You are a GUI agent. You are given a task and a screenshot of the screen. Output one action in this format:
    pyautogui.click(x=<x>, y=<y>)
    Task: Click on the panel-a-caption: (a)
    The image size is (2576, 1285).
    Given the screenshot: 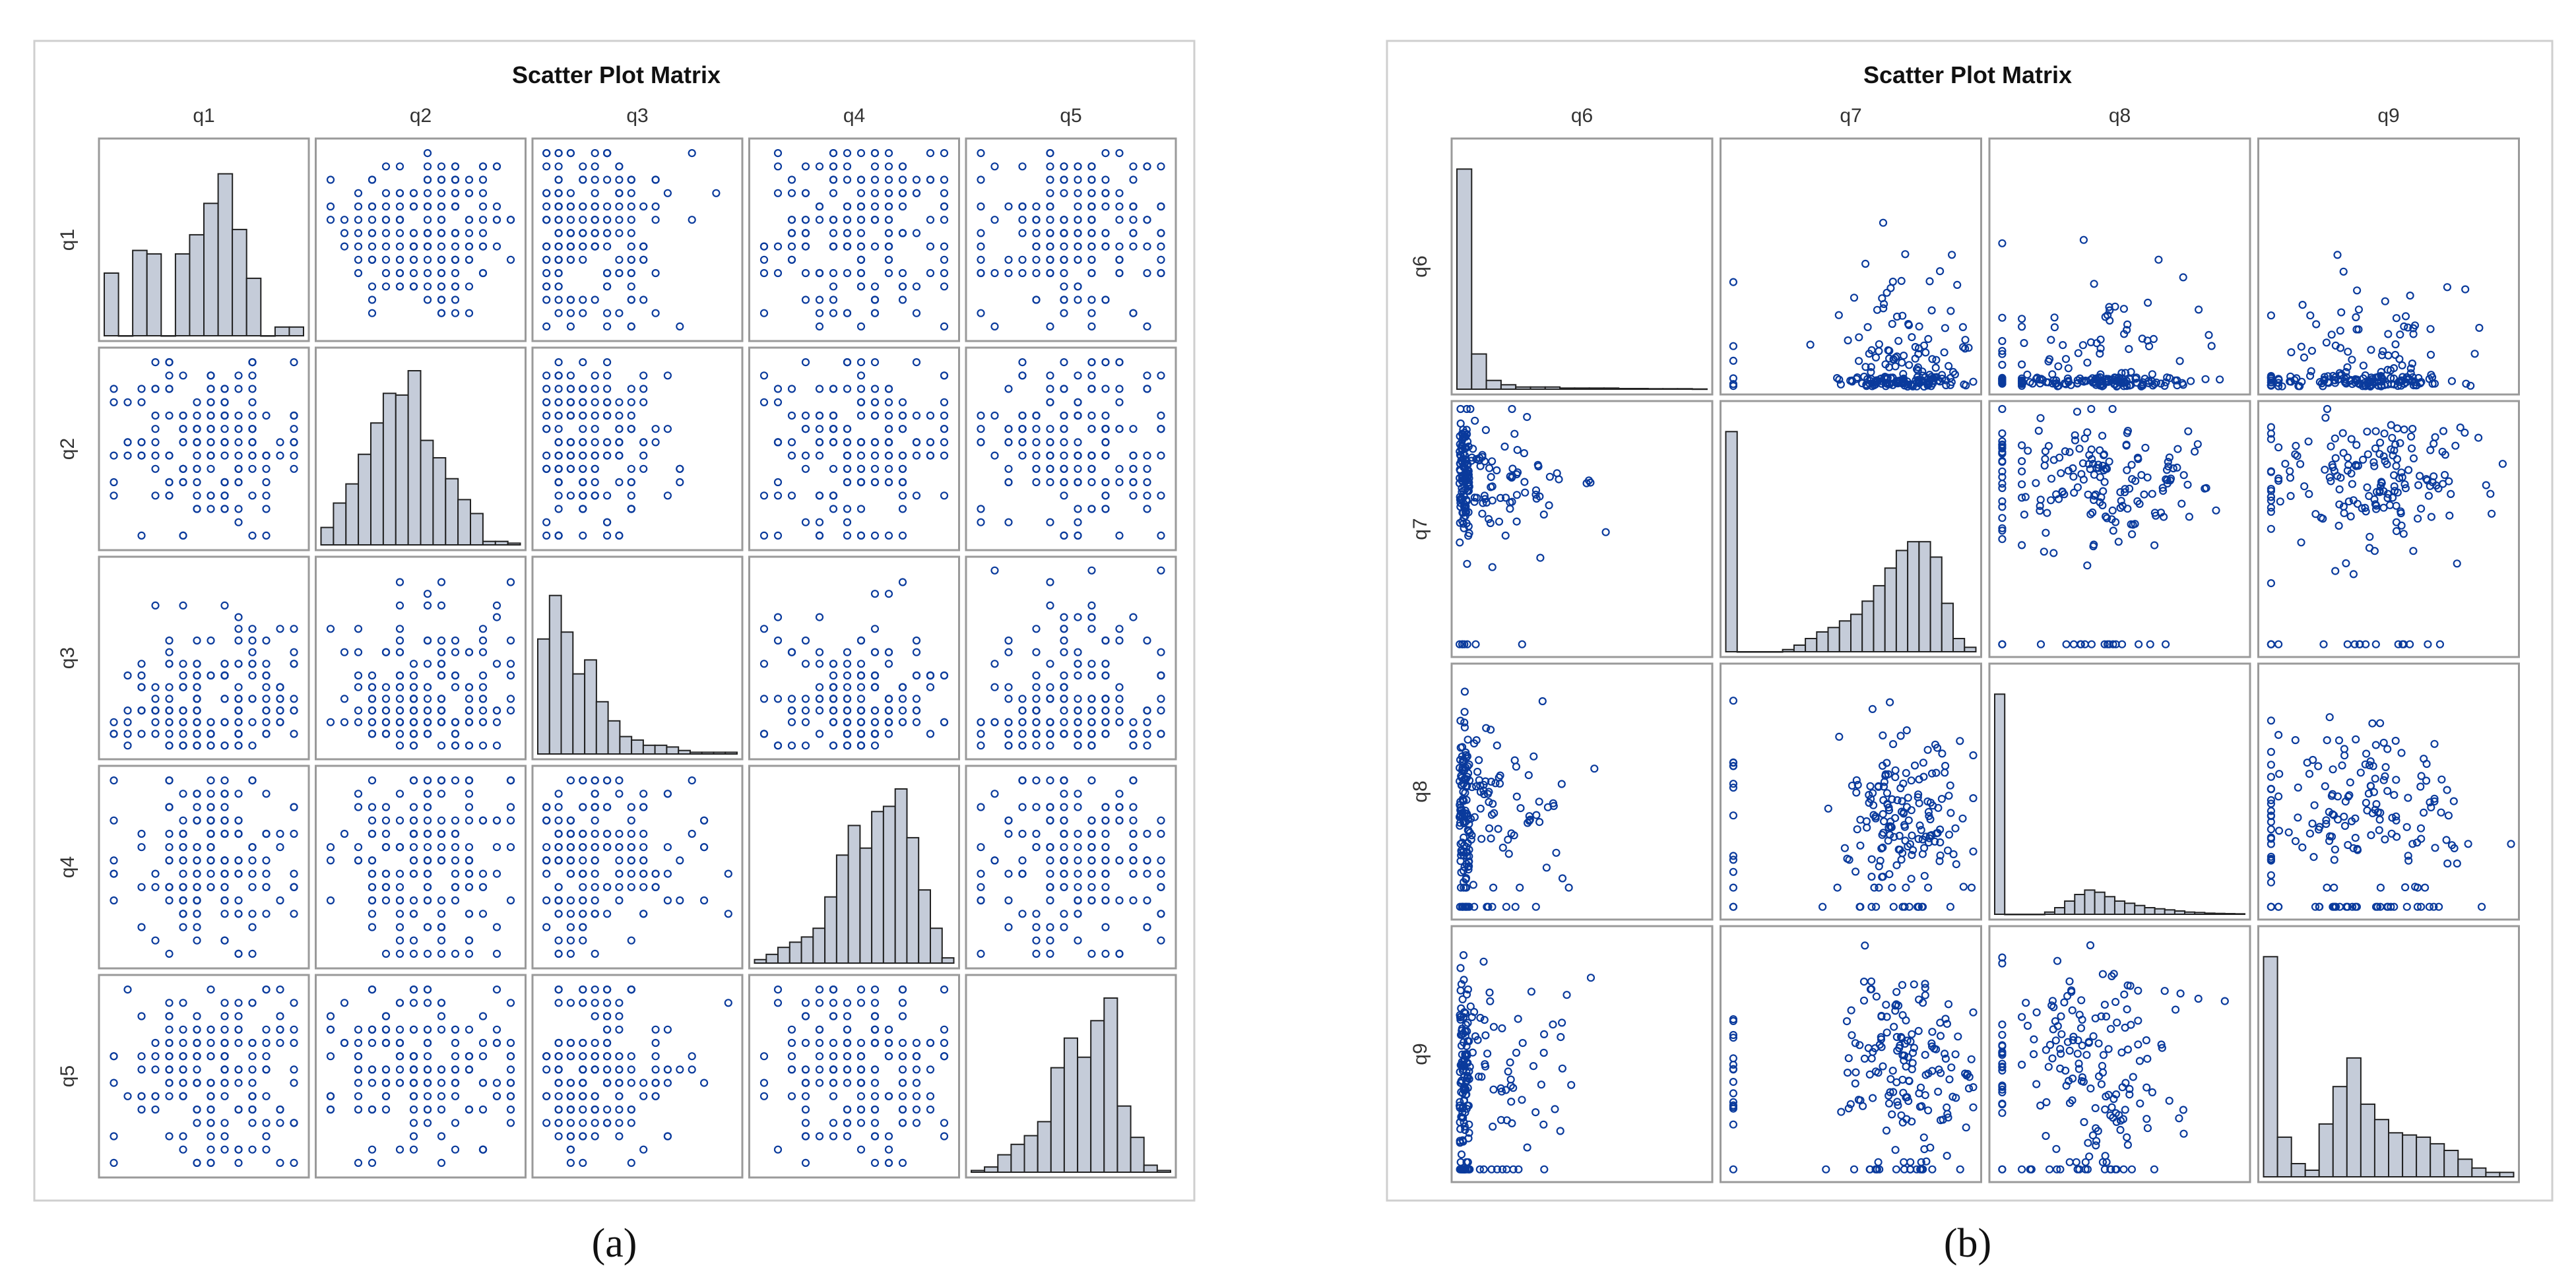 What is the action you would take?
    pyautogui.click(x=614, y=1243)
    